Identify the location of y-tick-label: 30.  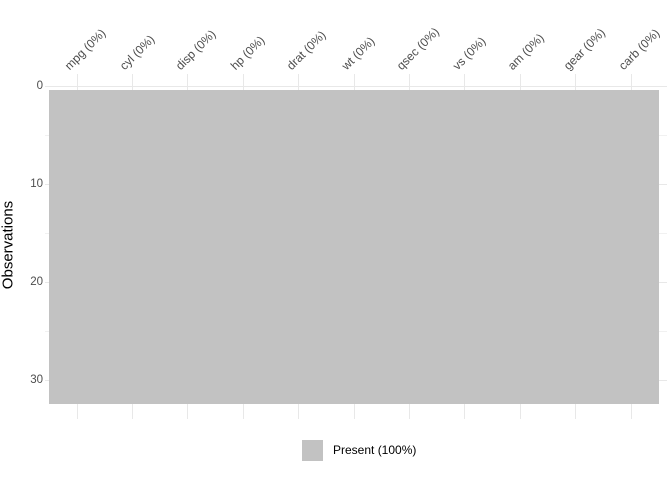
(36, 380).